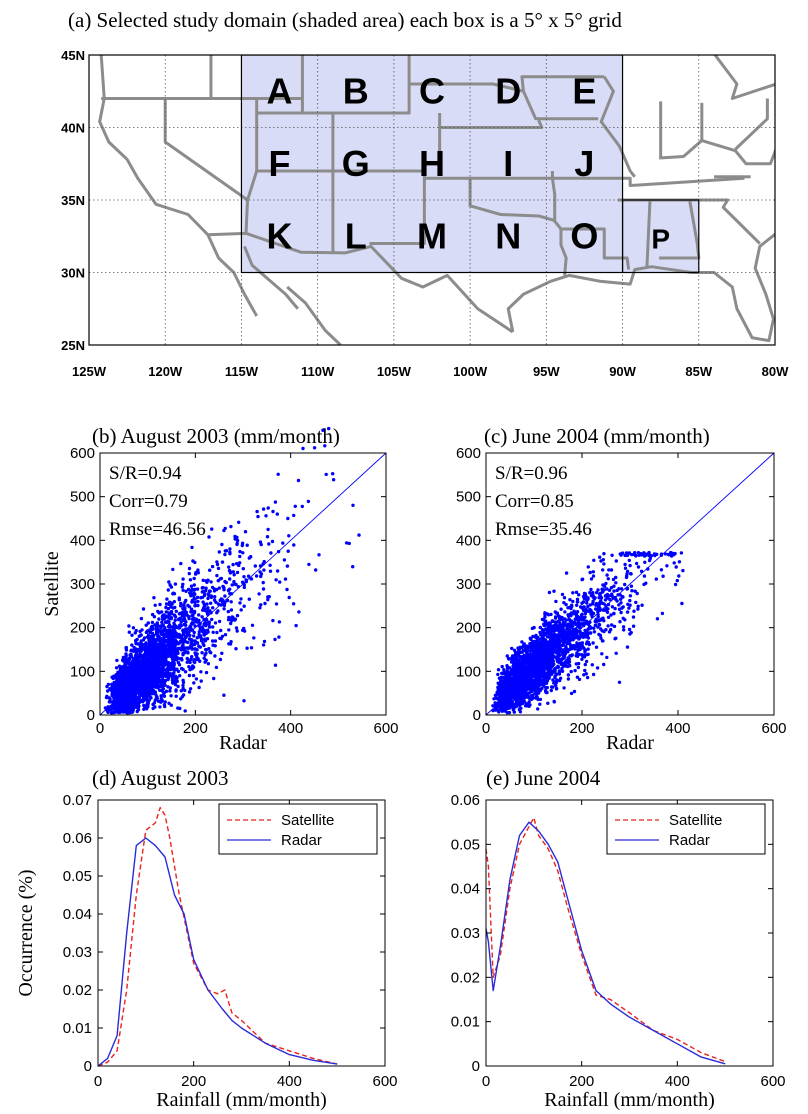 The image size is (808, 1114). What do you see at coordinates (242, 371) in the screenshot?
I see `map-x-tick-label: 115W` at bounding box center [242, 371].